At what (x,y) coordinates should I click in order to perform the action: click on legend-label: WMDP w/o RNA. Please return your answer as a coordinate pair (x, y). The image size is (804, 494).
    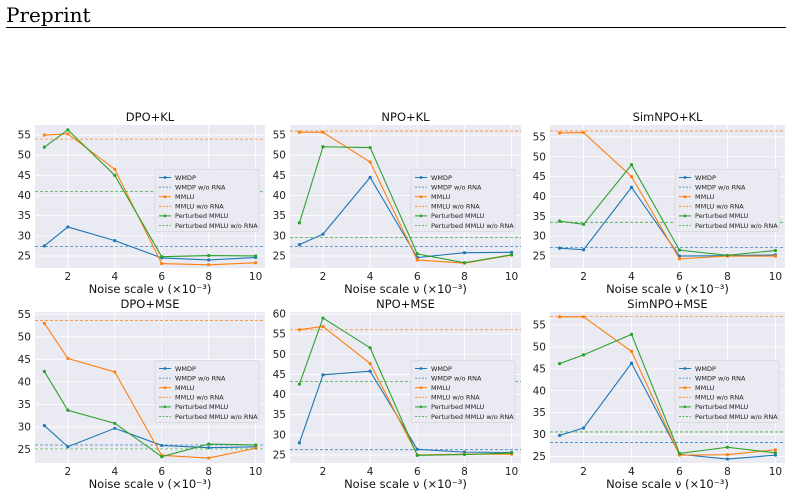
    Looking at the image, I should click on (720, 378).